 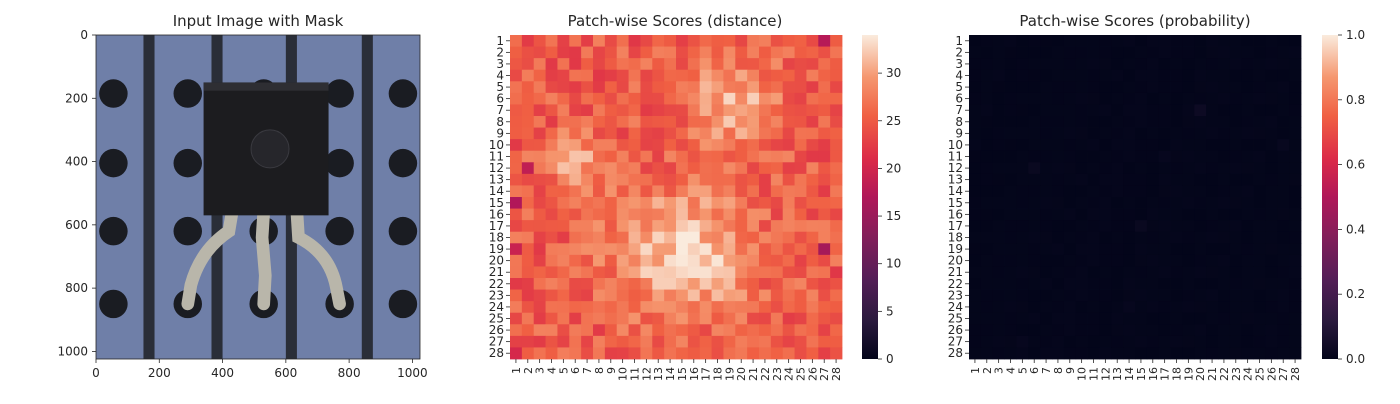 What do you see at coordinates (893, 216) in the screenshot?
I see `distance-colorbar-tick-label: 15` at bounding box center [893, 216].